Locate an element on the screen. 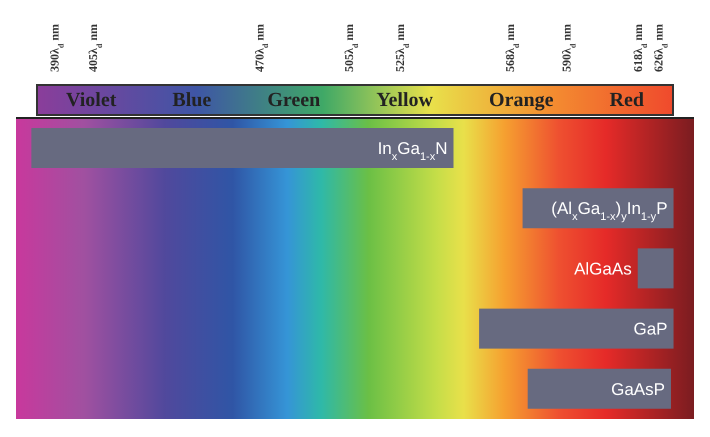 This screenshot has height=437, width=710. text: Red is located at coordinates (627, 100).